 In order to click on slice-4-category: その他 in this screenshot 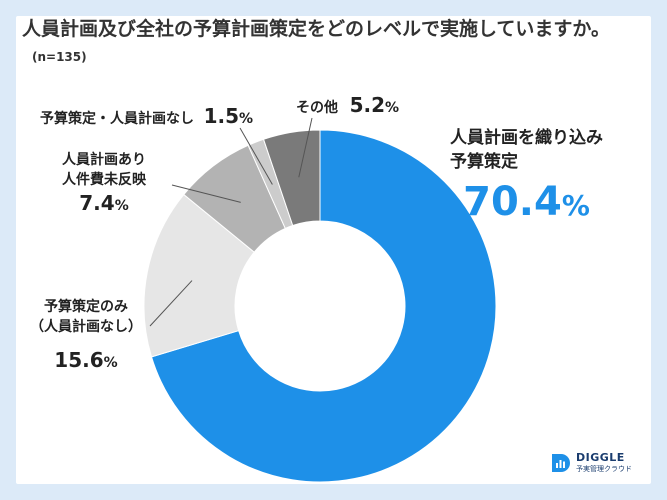, I will do `click(317, 108)`.